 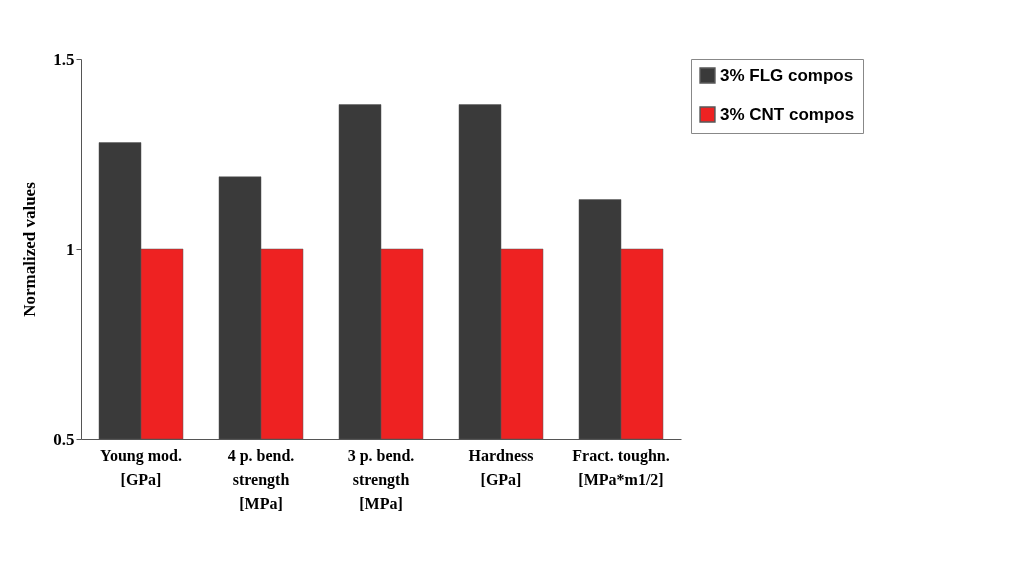 What do you see at coordinates (621, 467) in the screenshot?
I see `x-tick-label: Fract. toughn. [MPa*m1/2]` at bounding box center [621, 467].